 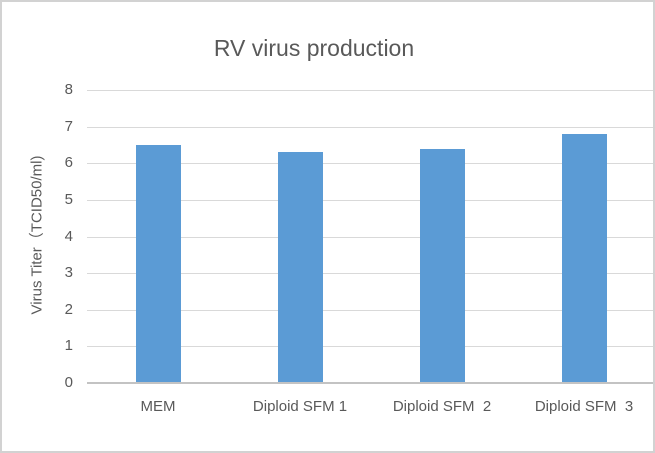 I want to click on x-tick-label: MEM, so click(x=158, y=406).